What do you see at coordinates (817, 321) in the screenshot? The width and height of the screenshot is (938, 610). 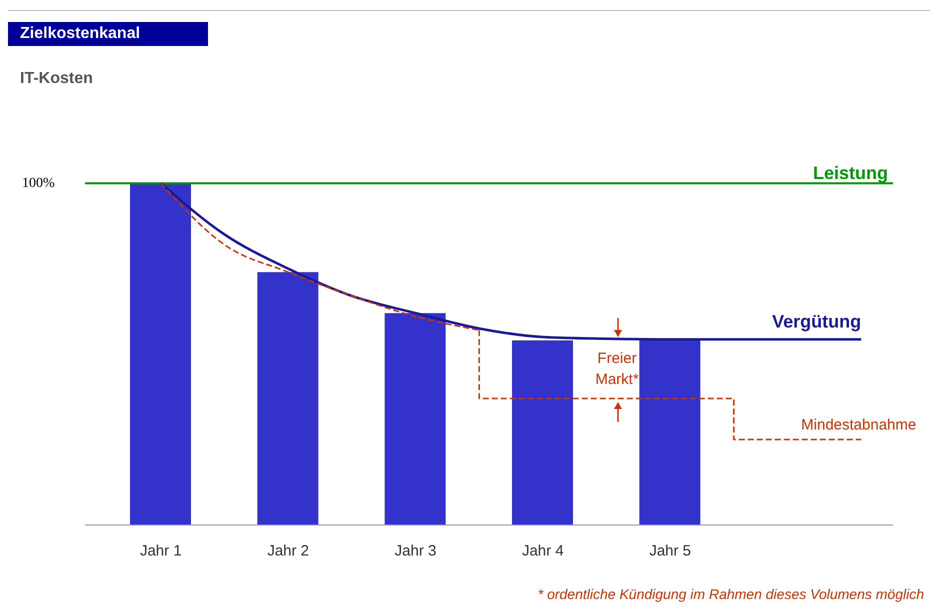 I see `series-label: Vergütung` at bounding box center [817, 321].